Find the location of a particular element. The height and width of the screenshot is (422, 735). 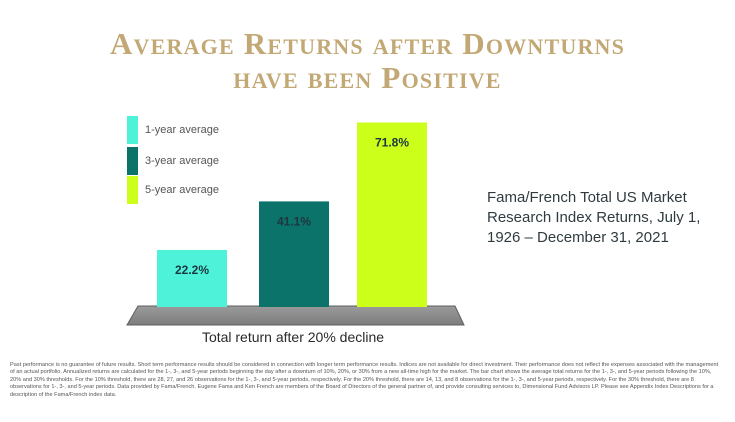

legend-label-1: 1-year average is located at coordinates (182, 130).